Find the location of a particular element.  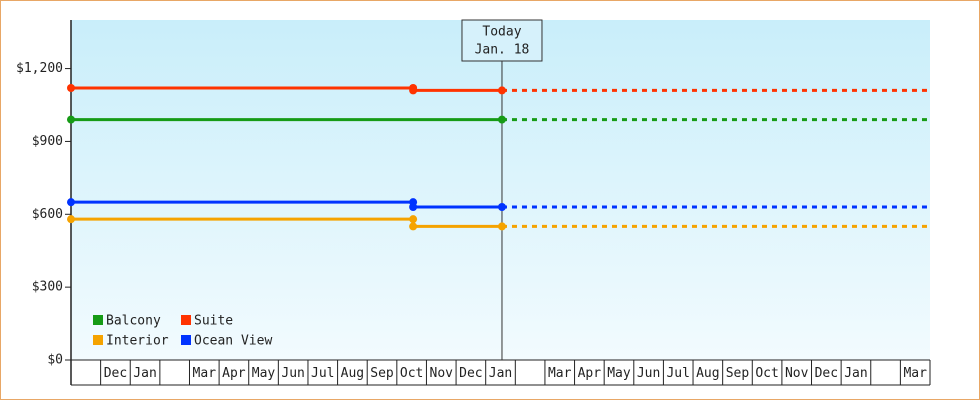

today-label: Today is located at coordinates (501, 32).